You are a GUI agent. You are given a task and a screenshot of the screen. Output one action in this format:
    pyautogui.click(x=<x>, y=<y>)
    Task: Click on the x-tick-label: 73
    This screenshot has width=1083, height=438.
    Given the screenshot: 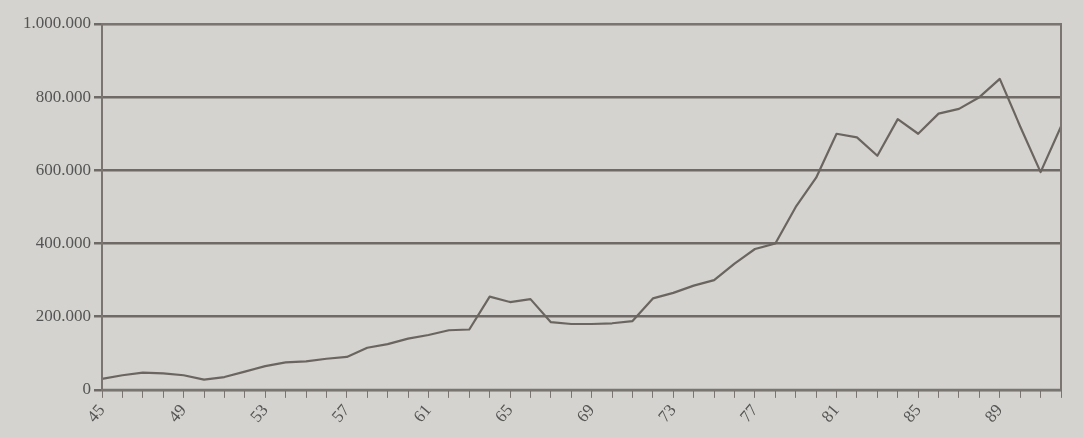 What is the action you would take?
    pyautogui.click(x=667, y=413)
    